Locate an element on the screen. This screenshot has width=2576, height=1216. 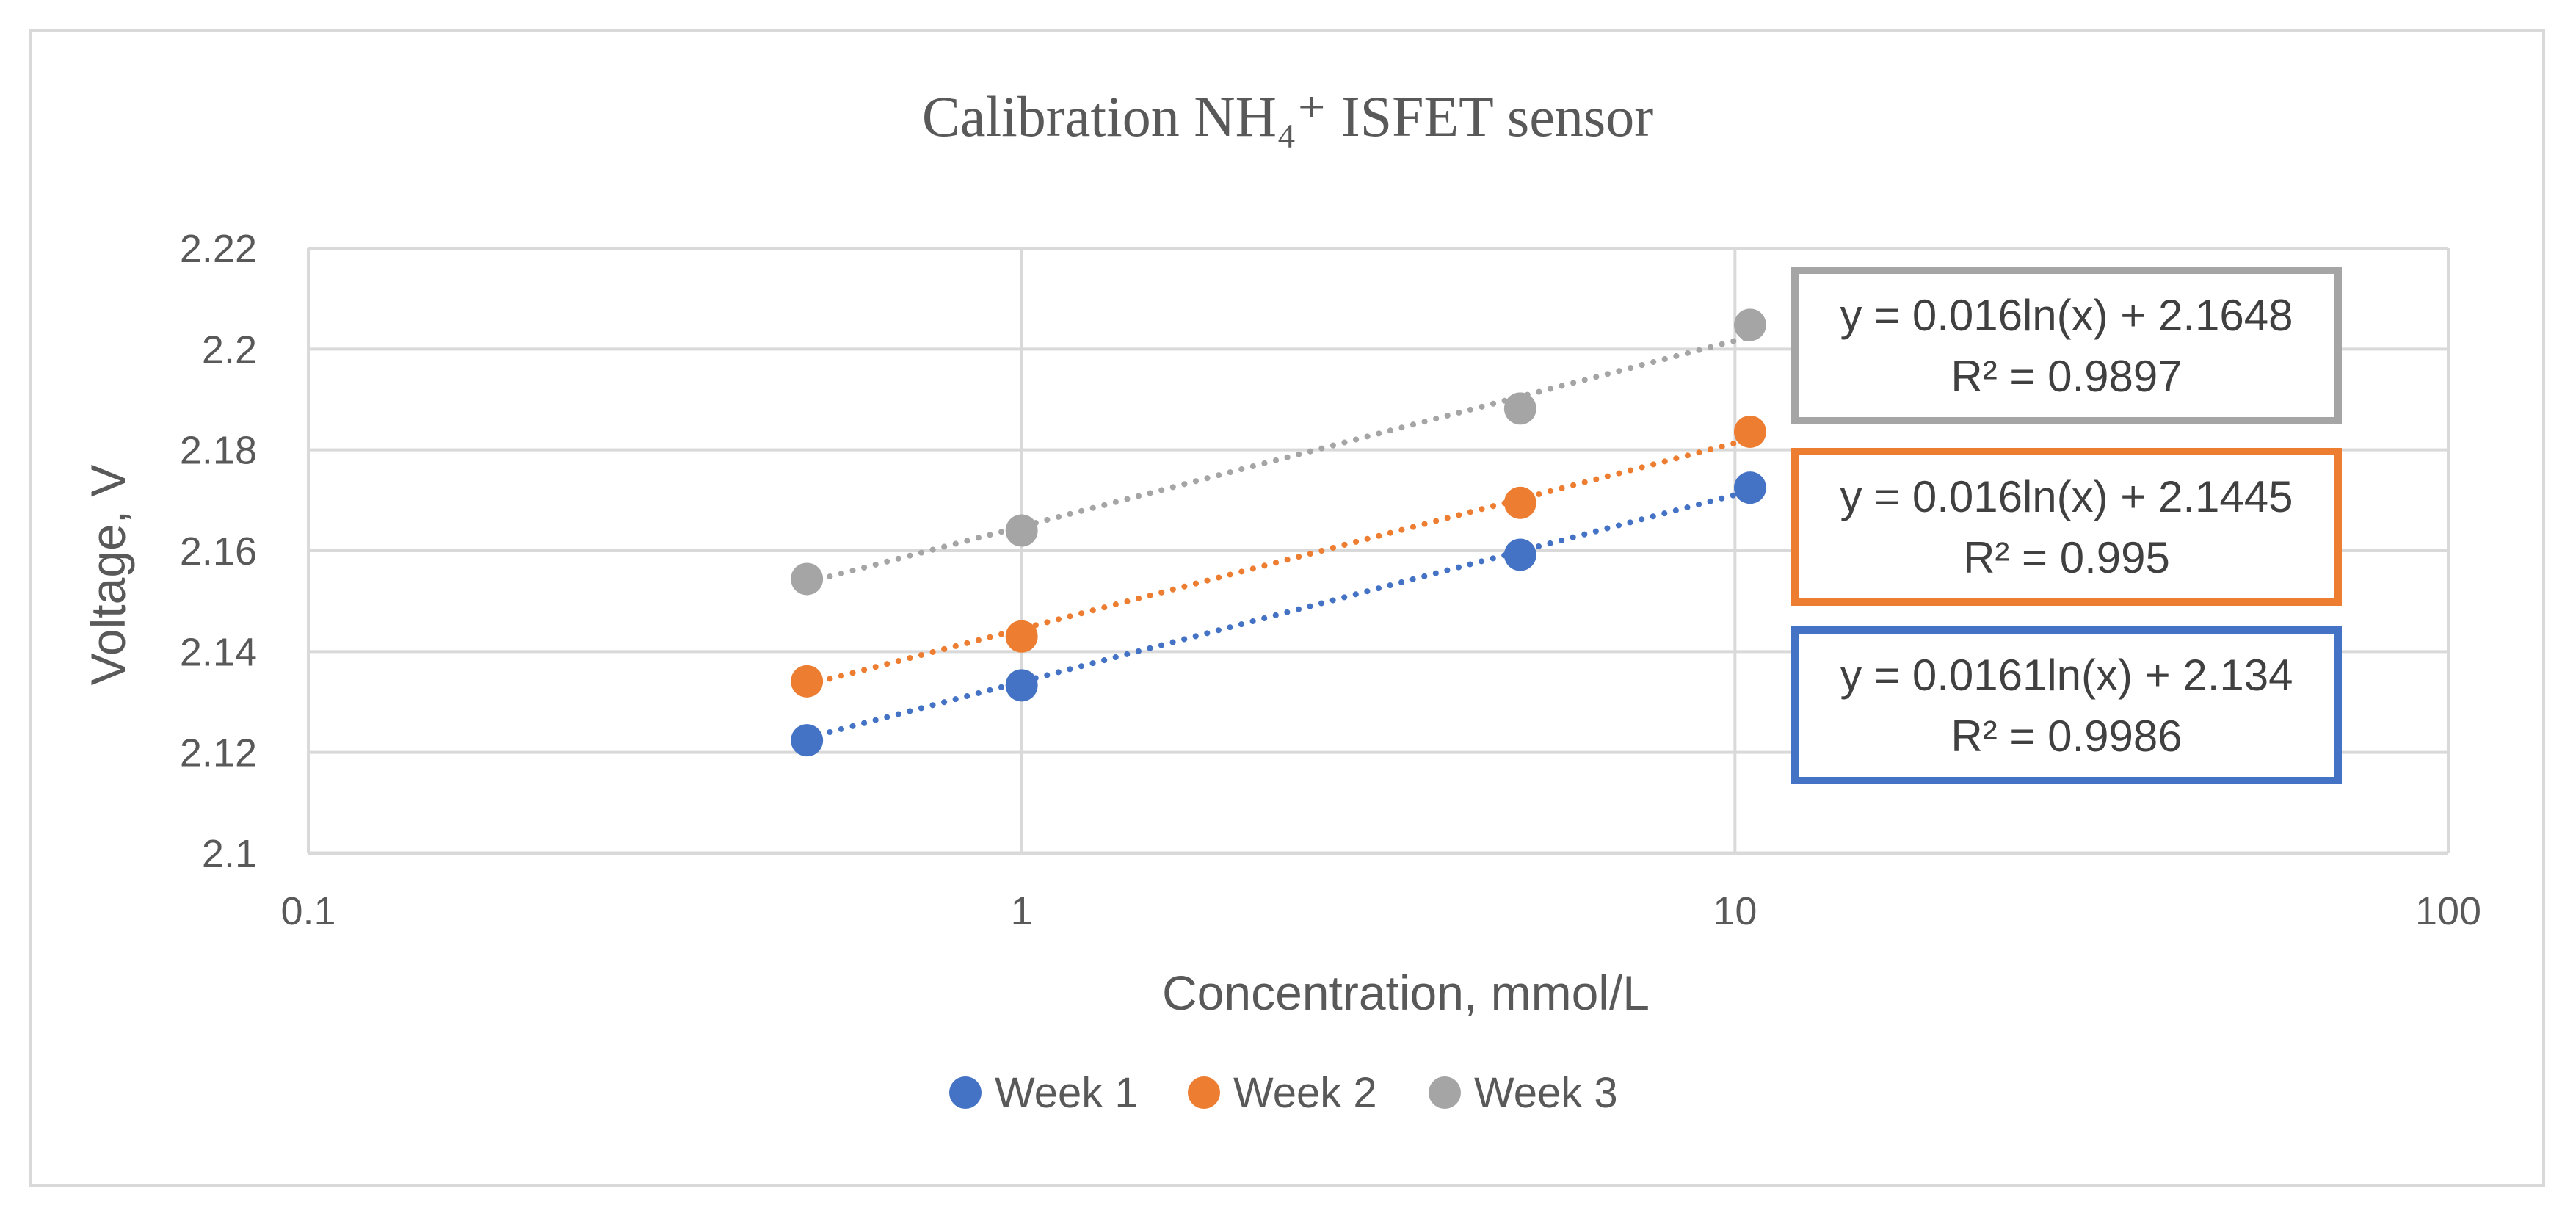
trendlines is located at coordinates (1279, 537).